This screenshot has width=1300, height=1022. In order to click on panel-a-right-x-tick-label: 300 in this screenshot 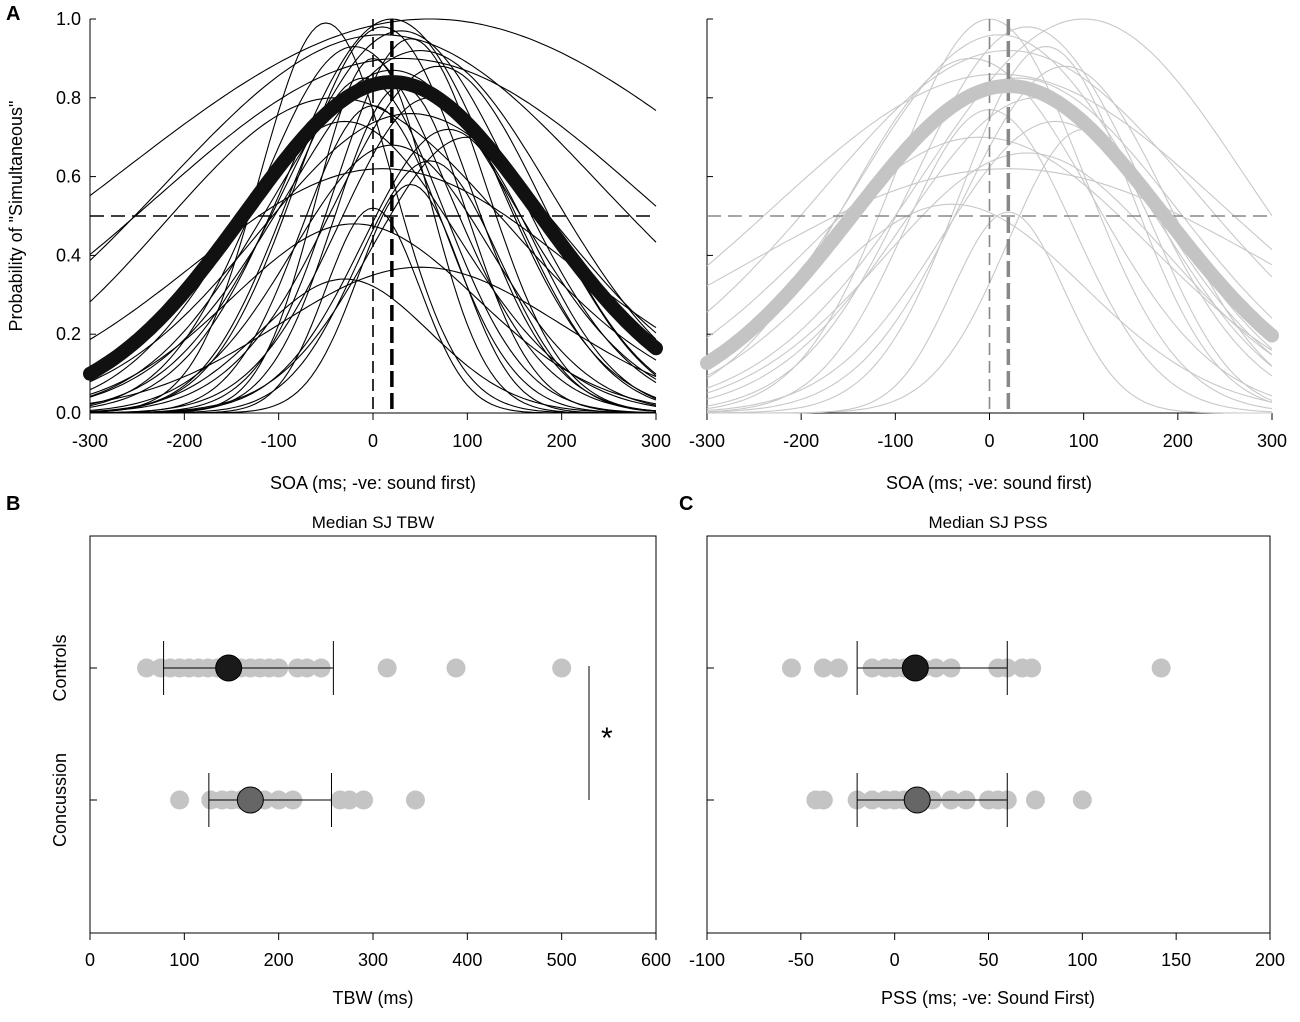, I will do `click(1272, 441)`.